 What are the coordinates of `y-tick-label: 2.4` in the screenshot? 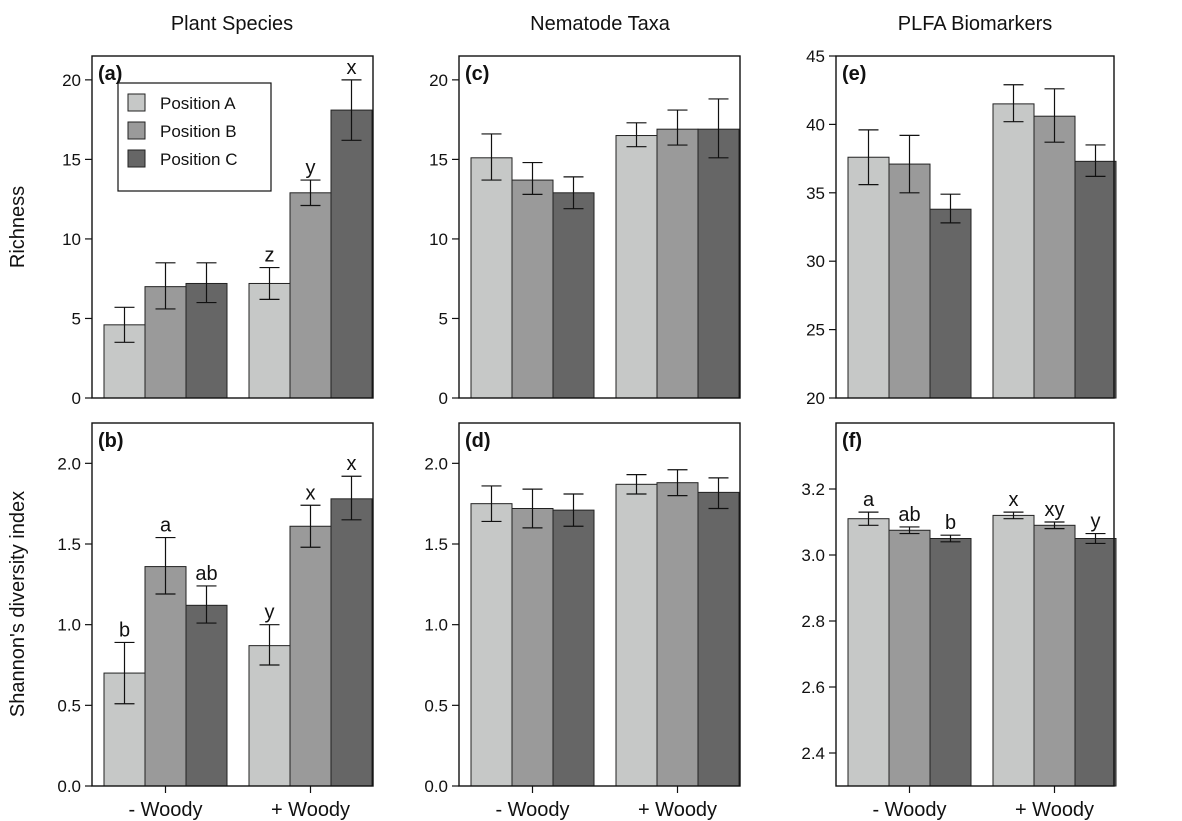 It's located at (813, 753).